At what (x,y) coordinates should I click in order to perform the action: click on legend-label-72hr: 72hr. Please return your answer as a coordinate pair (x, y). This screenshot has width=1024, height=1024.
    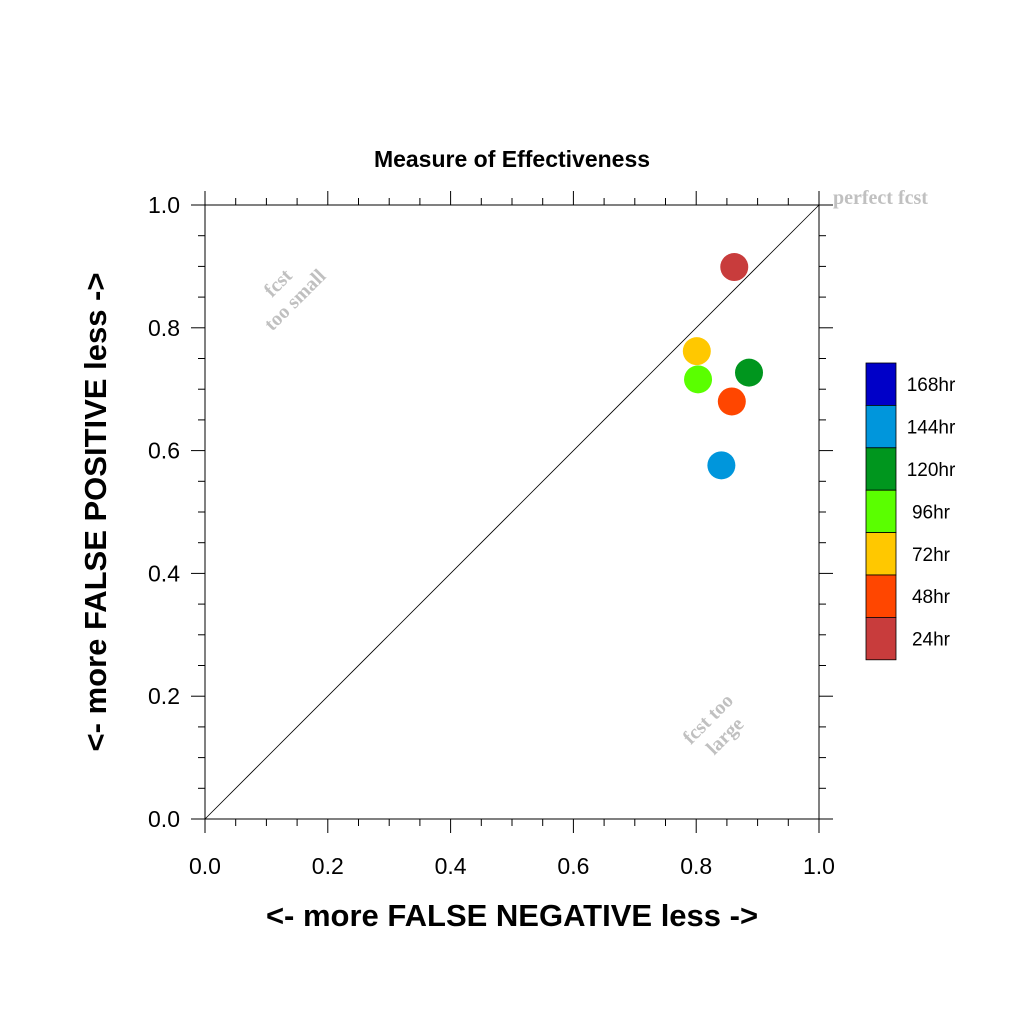
    Looking at the image, I should click on (931, 555).